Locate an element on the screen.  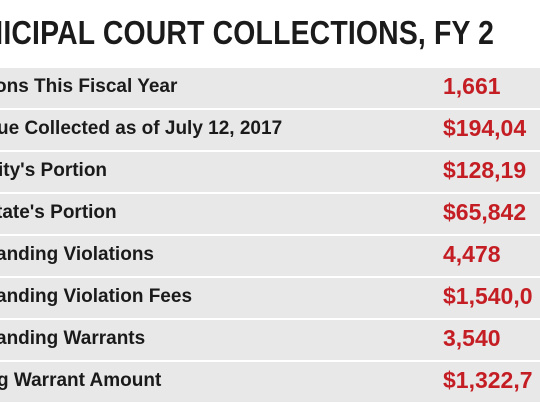
row-label: ity's Portion is located at coordinates (54, 170).